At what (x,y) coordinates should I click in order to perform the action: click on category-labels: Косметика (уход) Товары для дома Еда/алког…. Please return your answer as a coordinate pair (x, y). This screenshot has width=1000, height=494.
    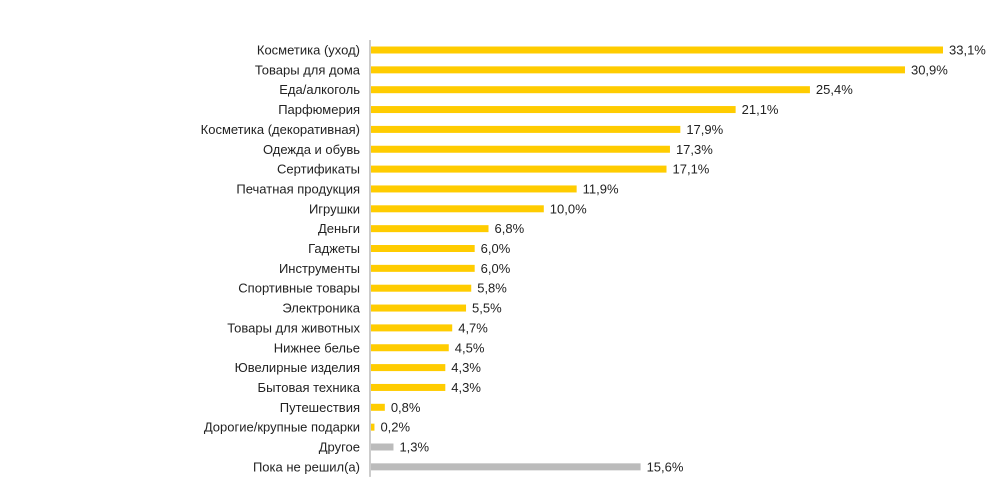
    Looking at the image, I should click on (281, 259).